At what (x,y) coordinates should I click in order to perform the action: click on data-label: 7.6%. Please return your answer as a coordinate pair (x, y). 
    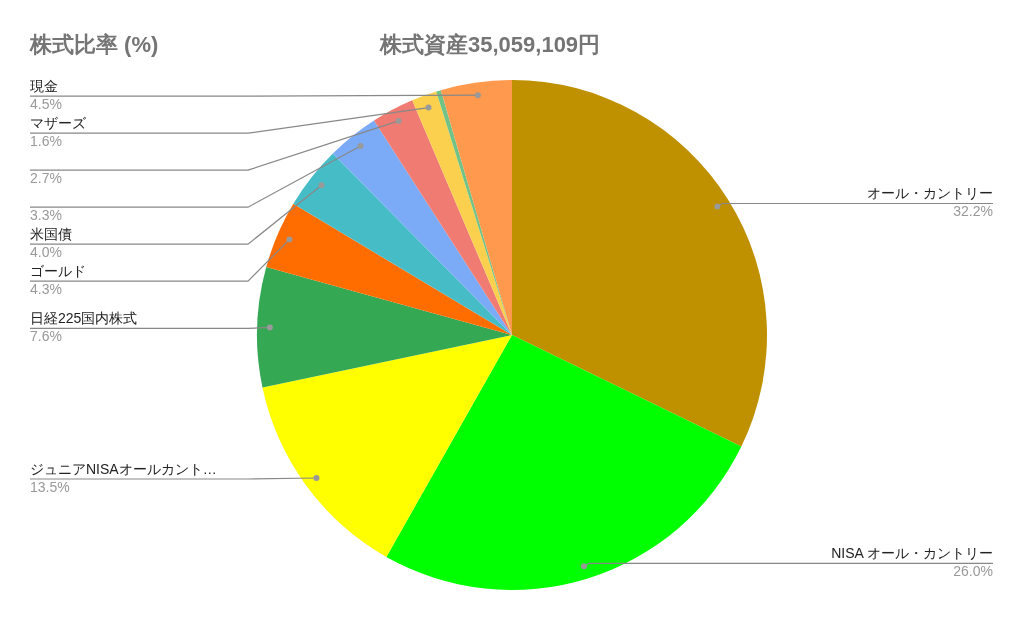
    Looking at the image, I should click on (46, 336).